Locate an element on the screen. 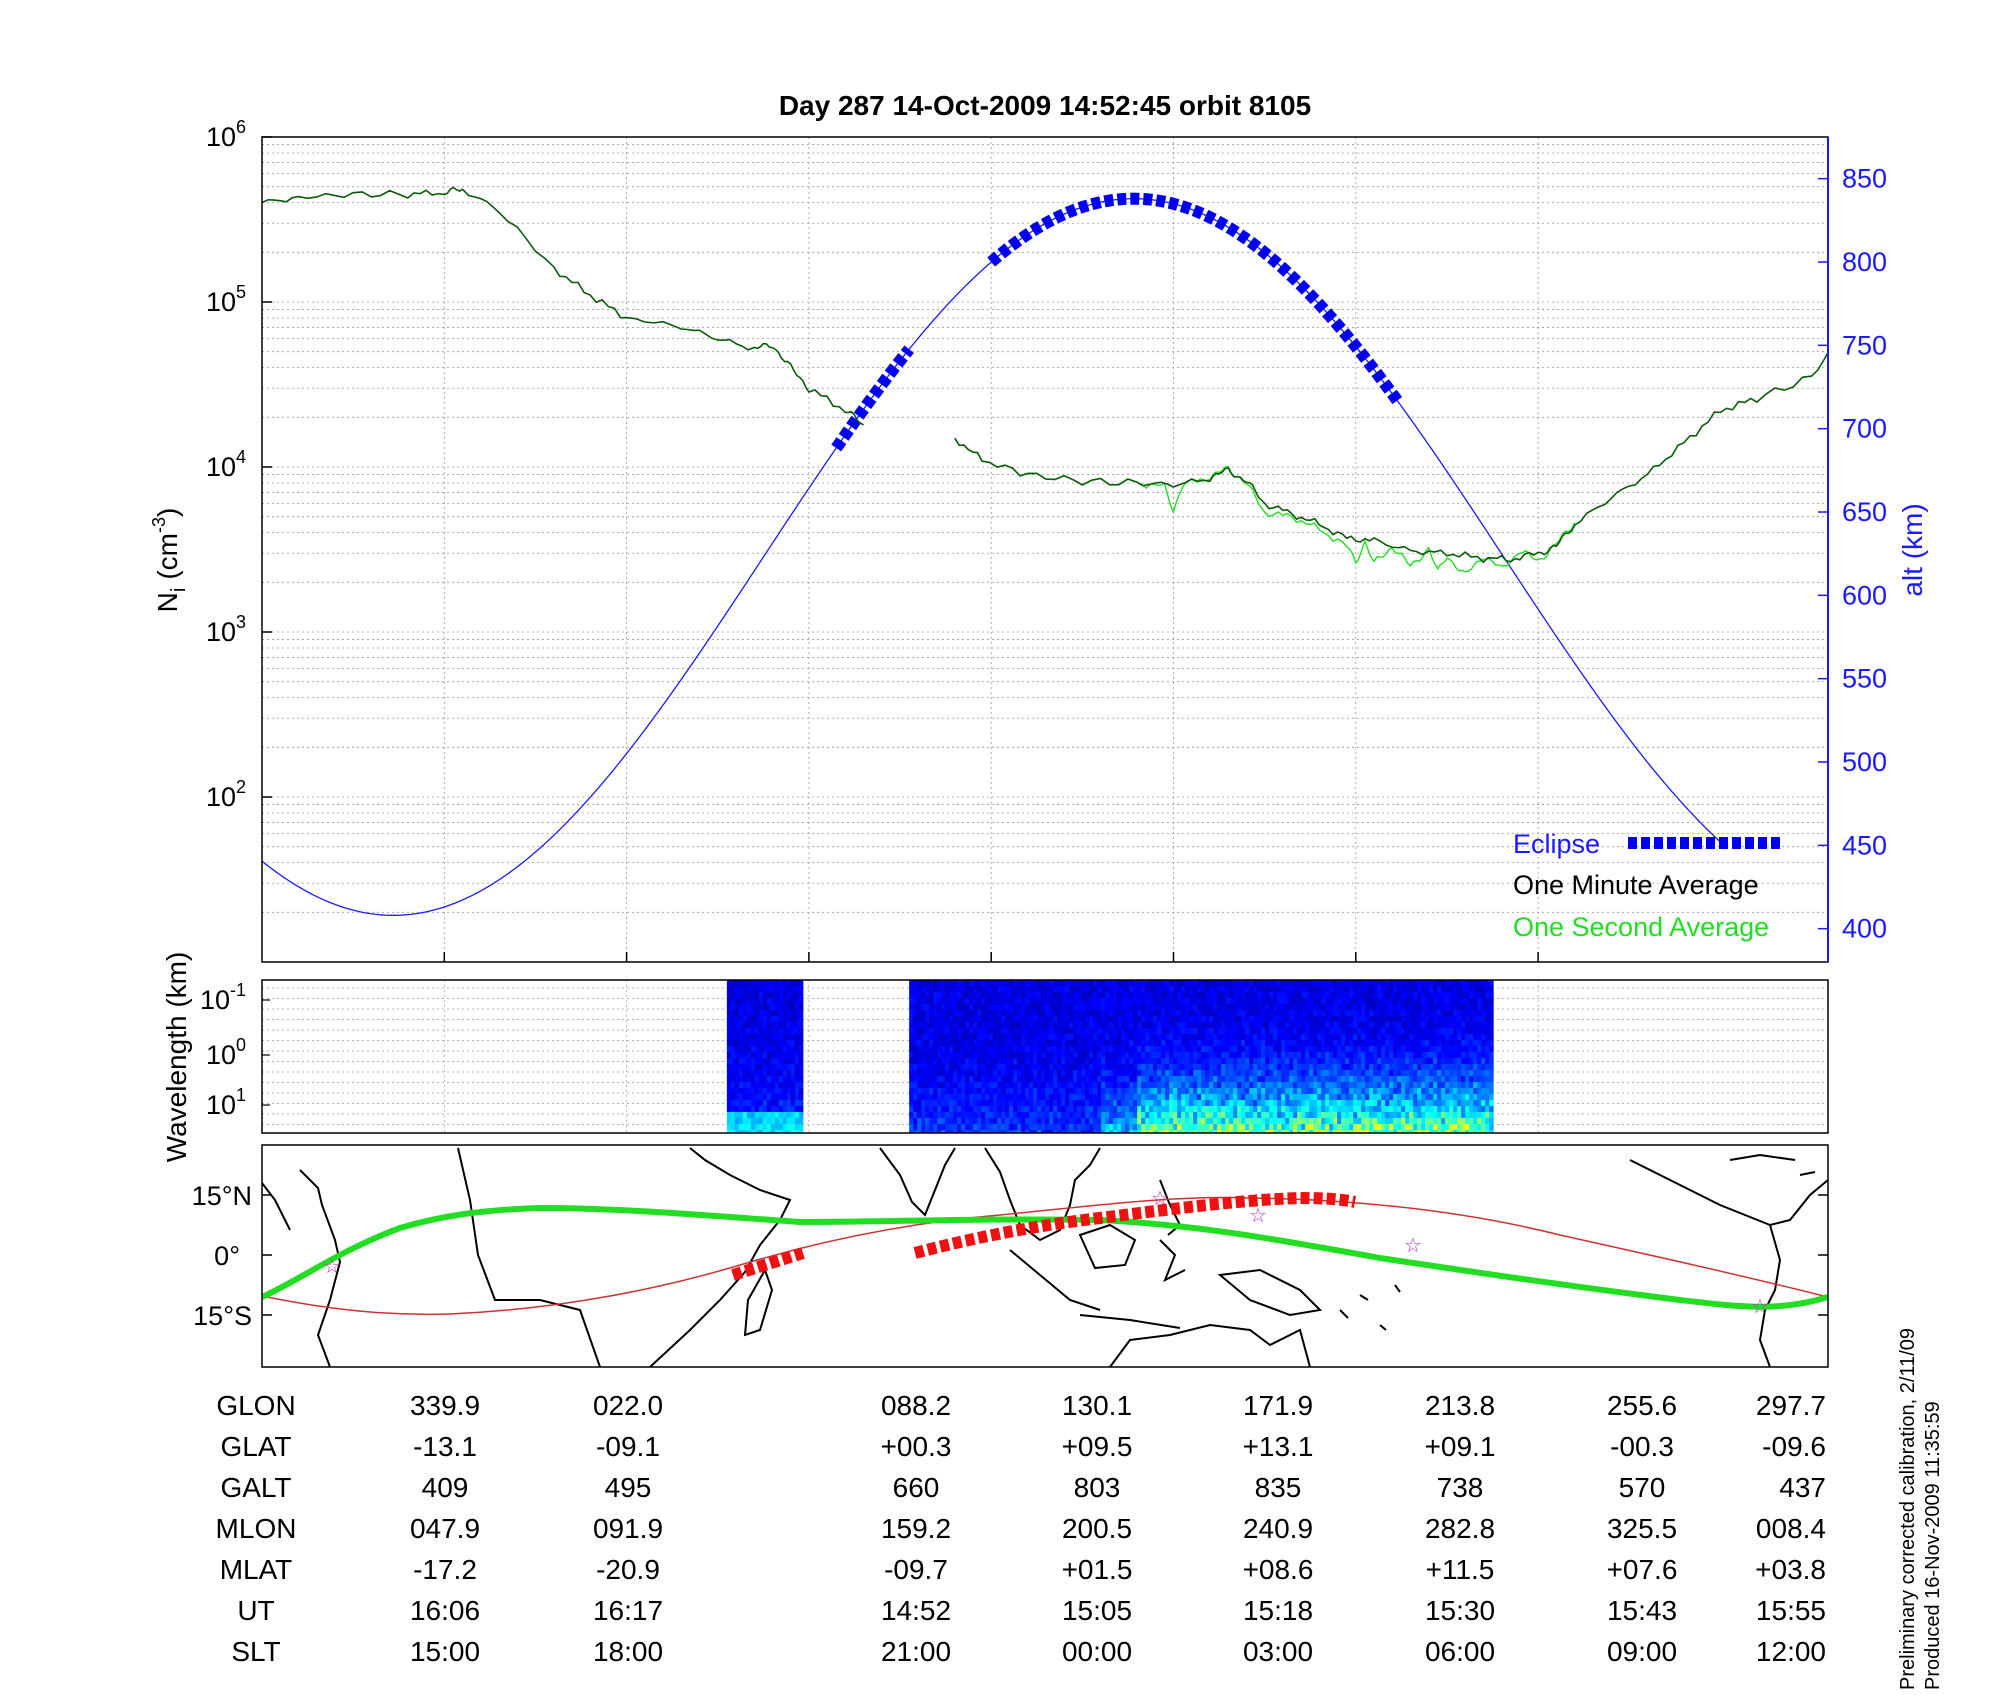 This screenshot has width=2000, height=1700. table-cell: -00.3 is located at coordinates (1642, 1446).